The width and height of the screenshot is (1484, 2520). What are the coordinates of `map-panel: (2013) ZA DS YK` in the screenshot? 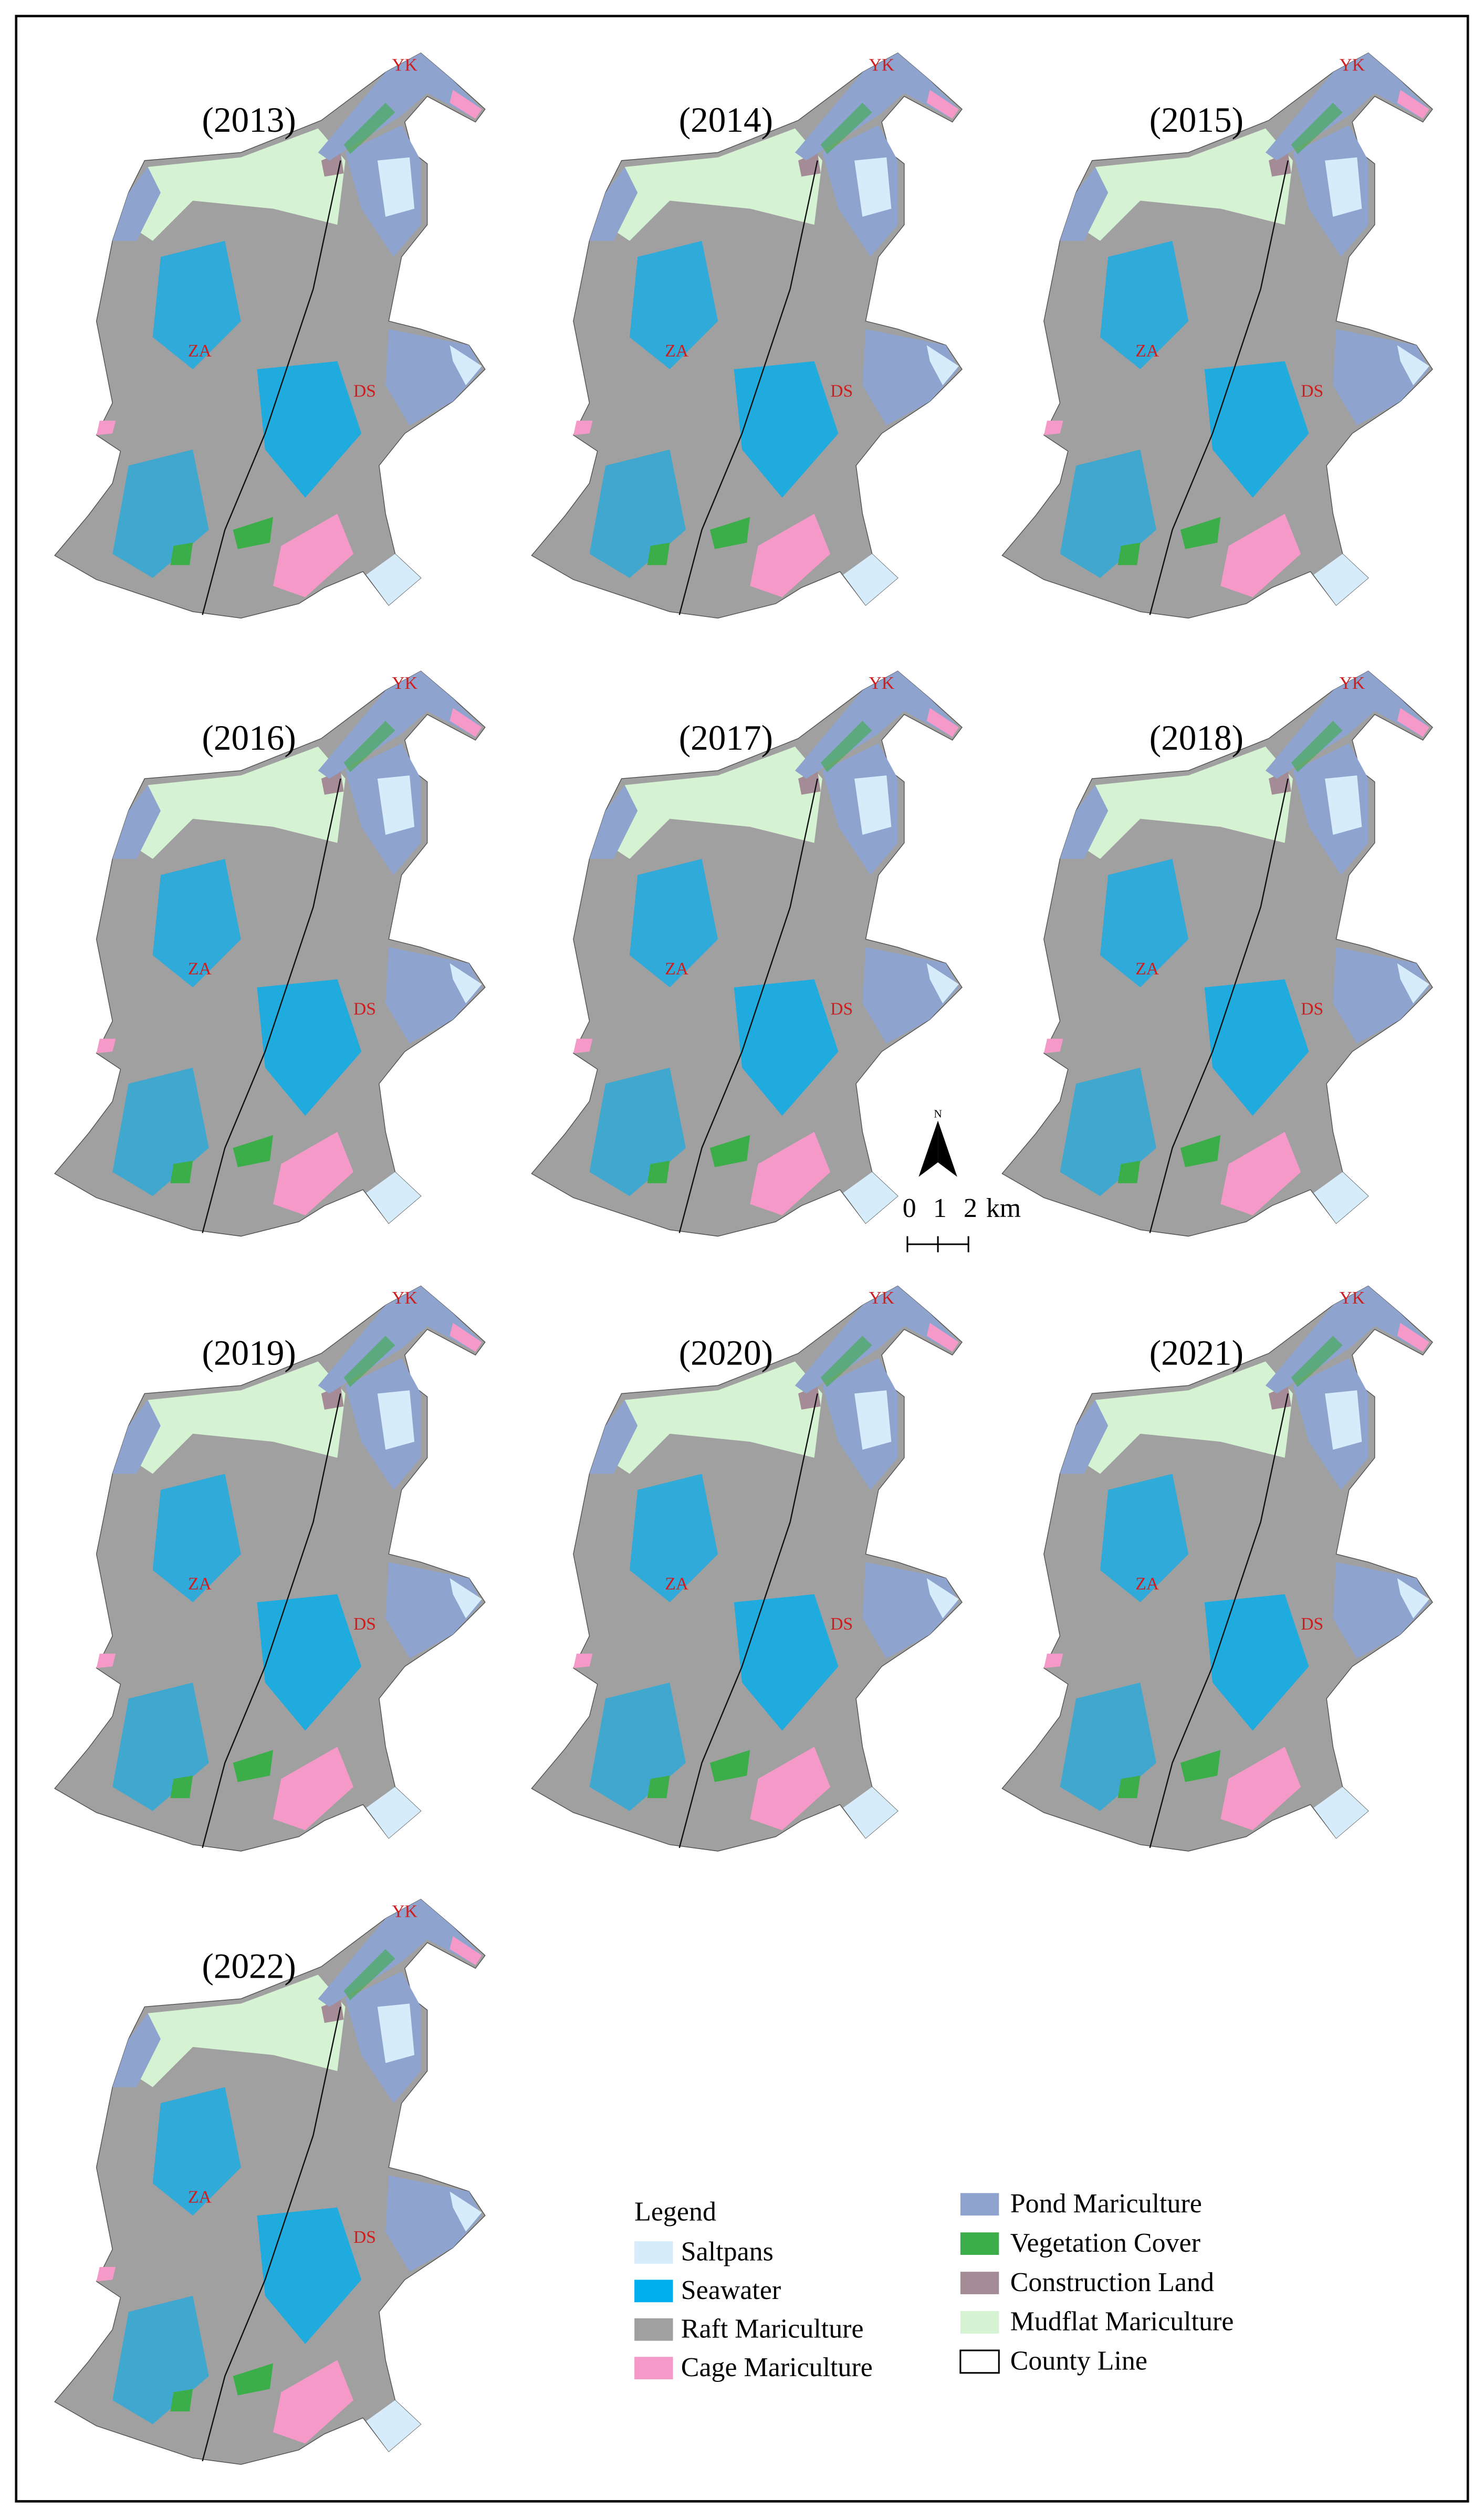 It's located at (270, 335).